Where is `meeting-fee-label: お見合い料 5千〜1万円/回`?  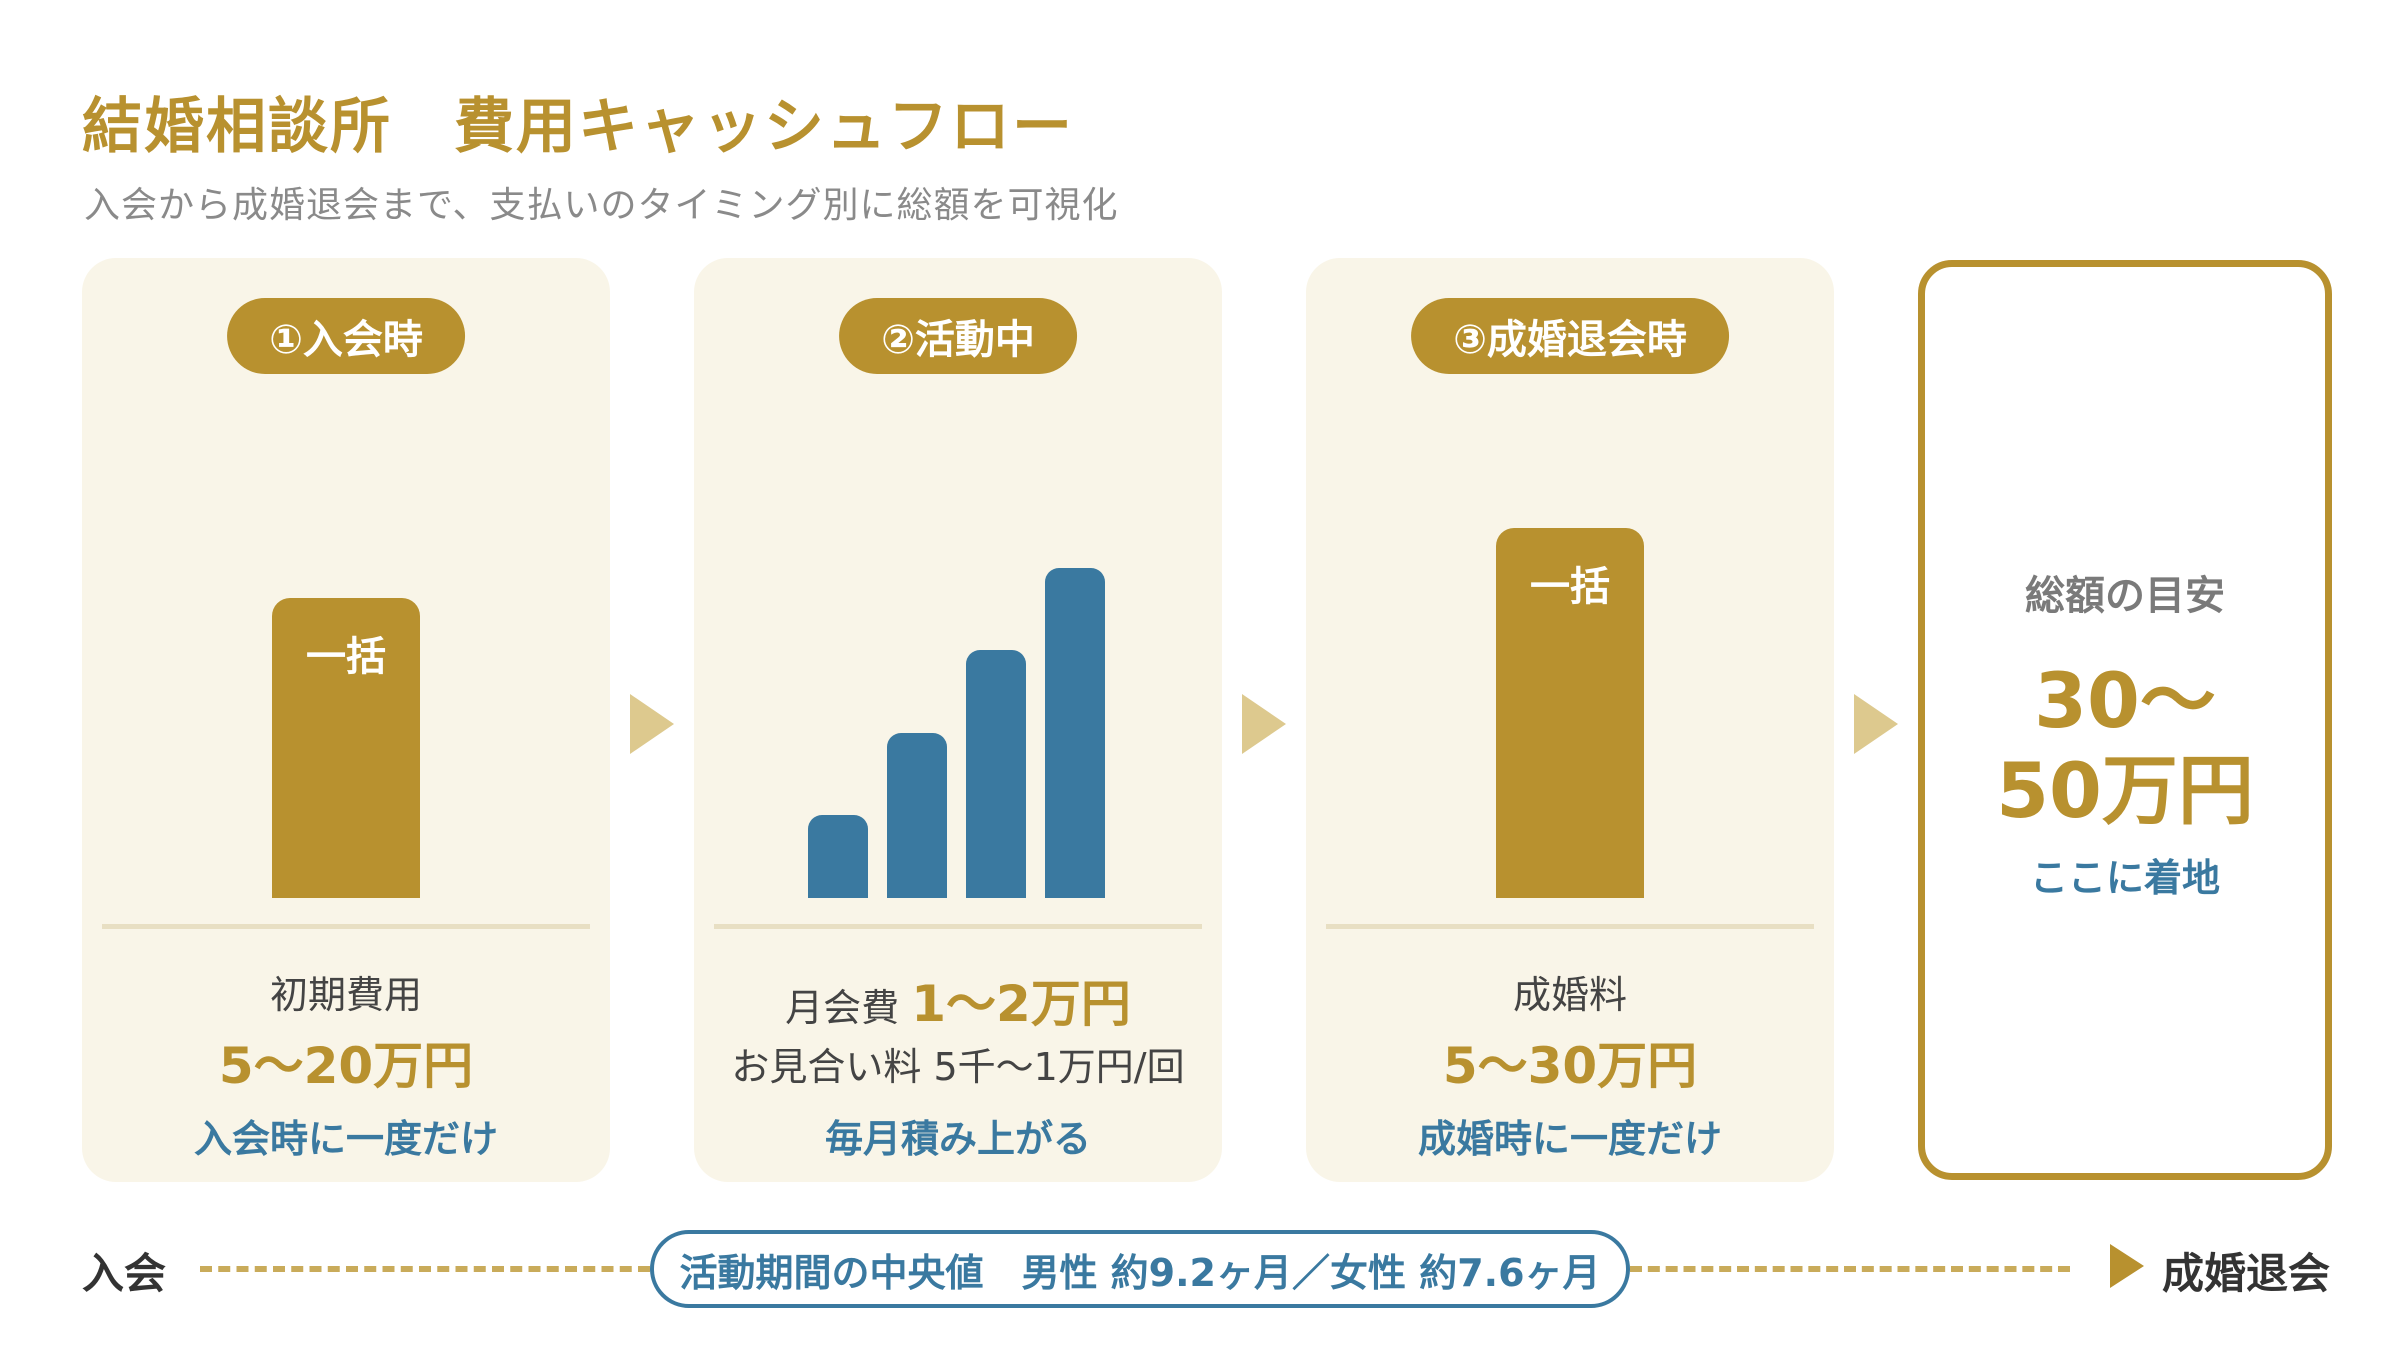
meeting-fee-label: お見合い料 5千〜1万円/回 is located at coordinates (958, 1067).